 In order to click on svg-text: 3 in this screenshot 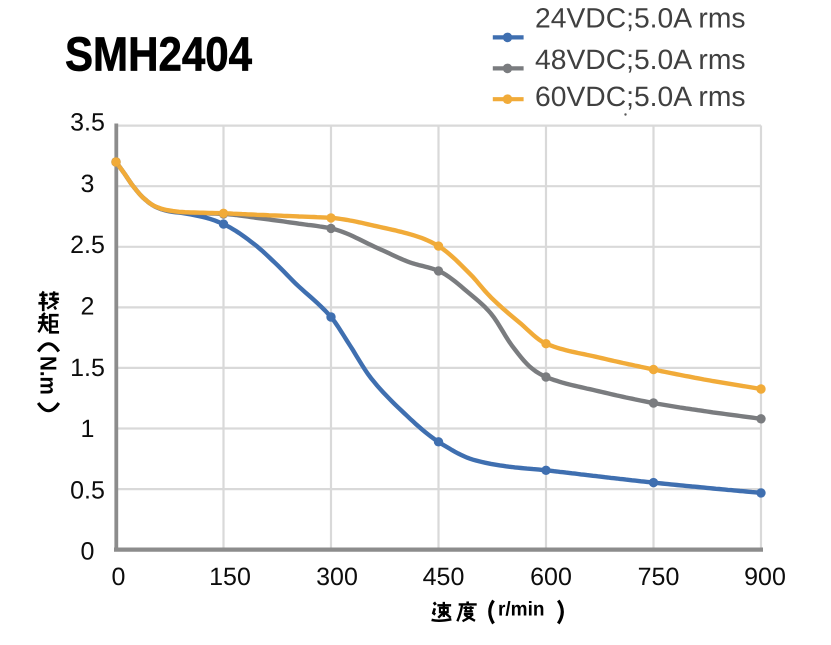, I will do `click(88, 184)`.